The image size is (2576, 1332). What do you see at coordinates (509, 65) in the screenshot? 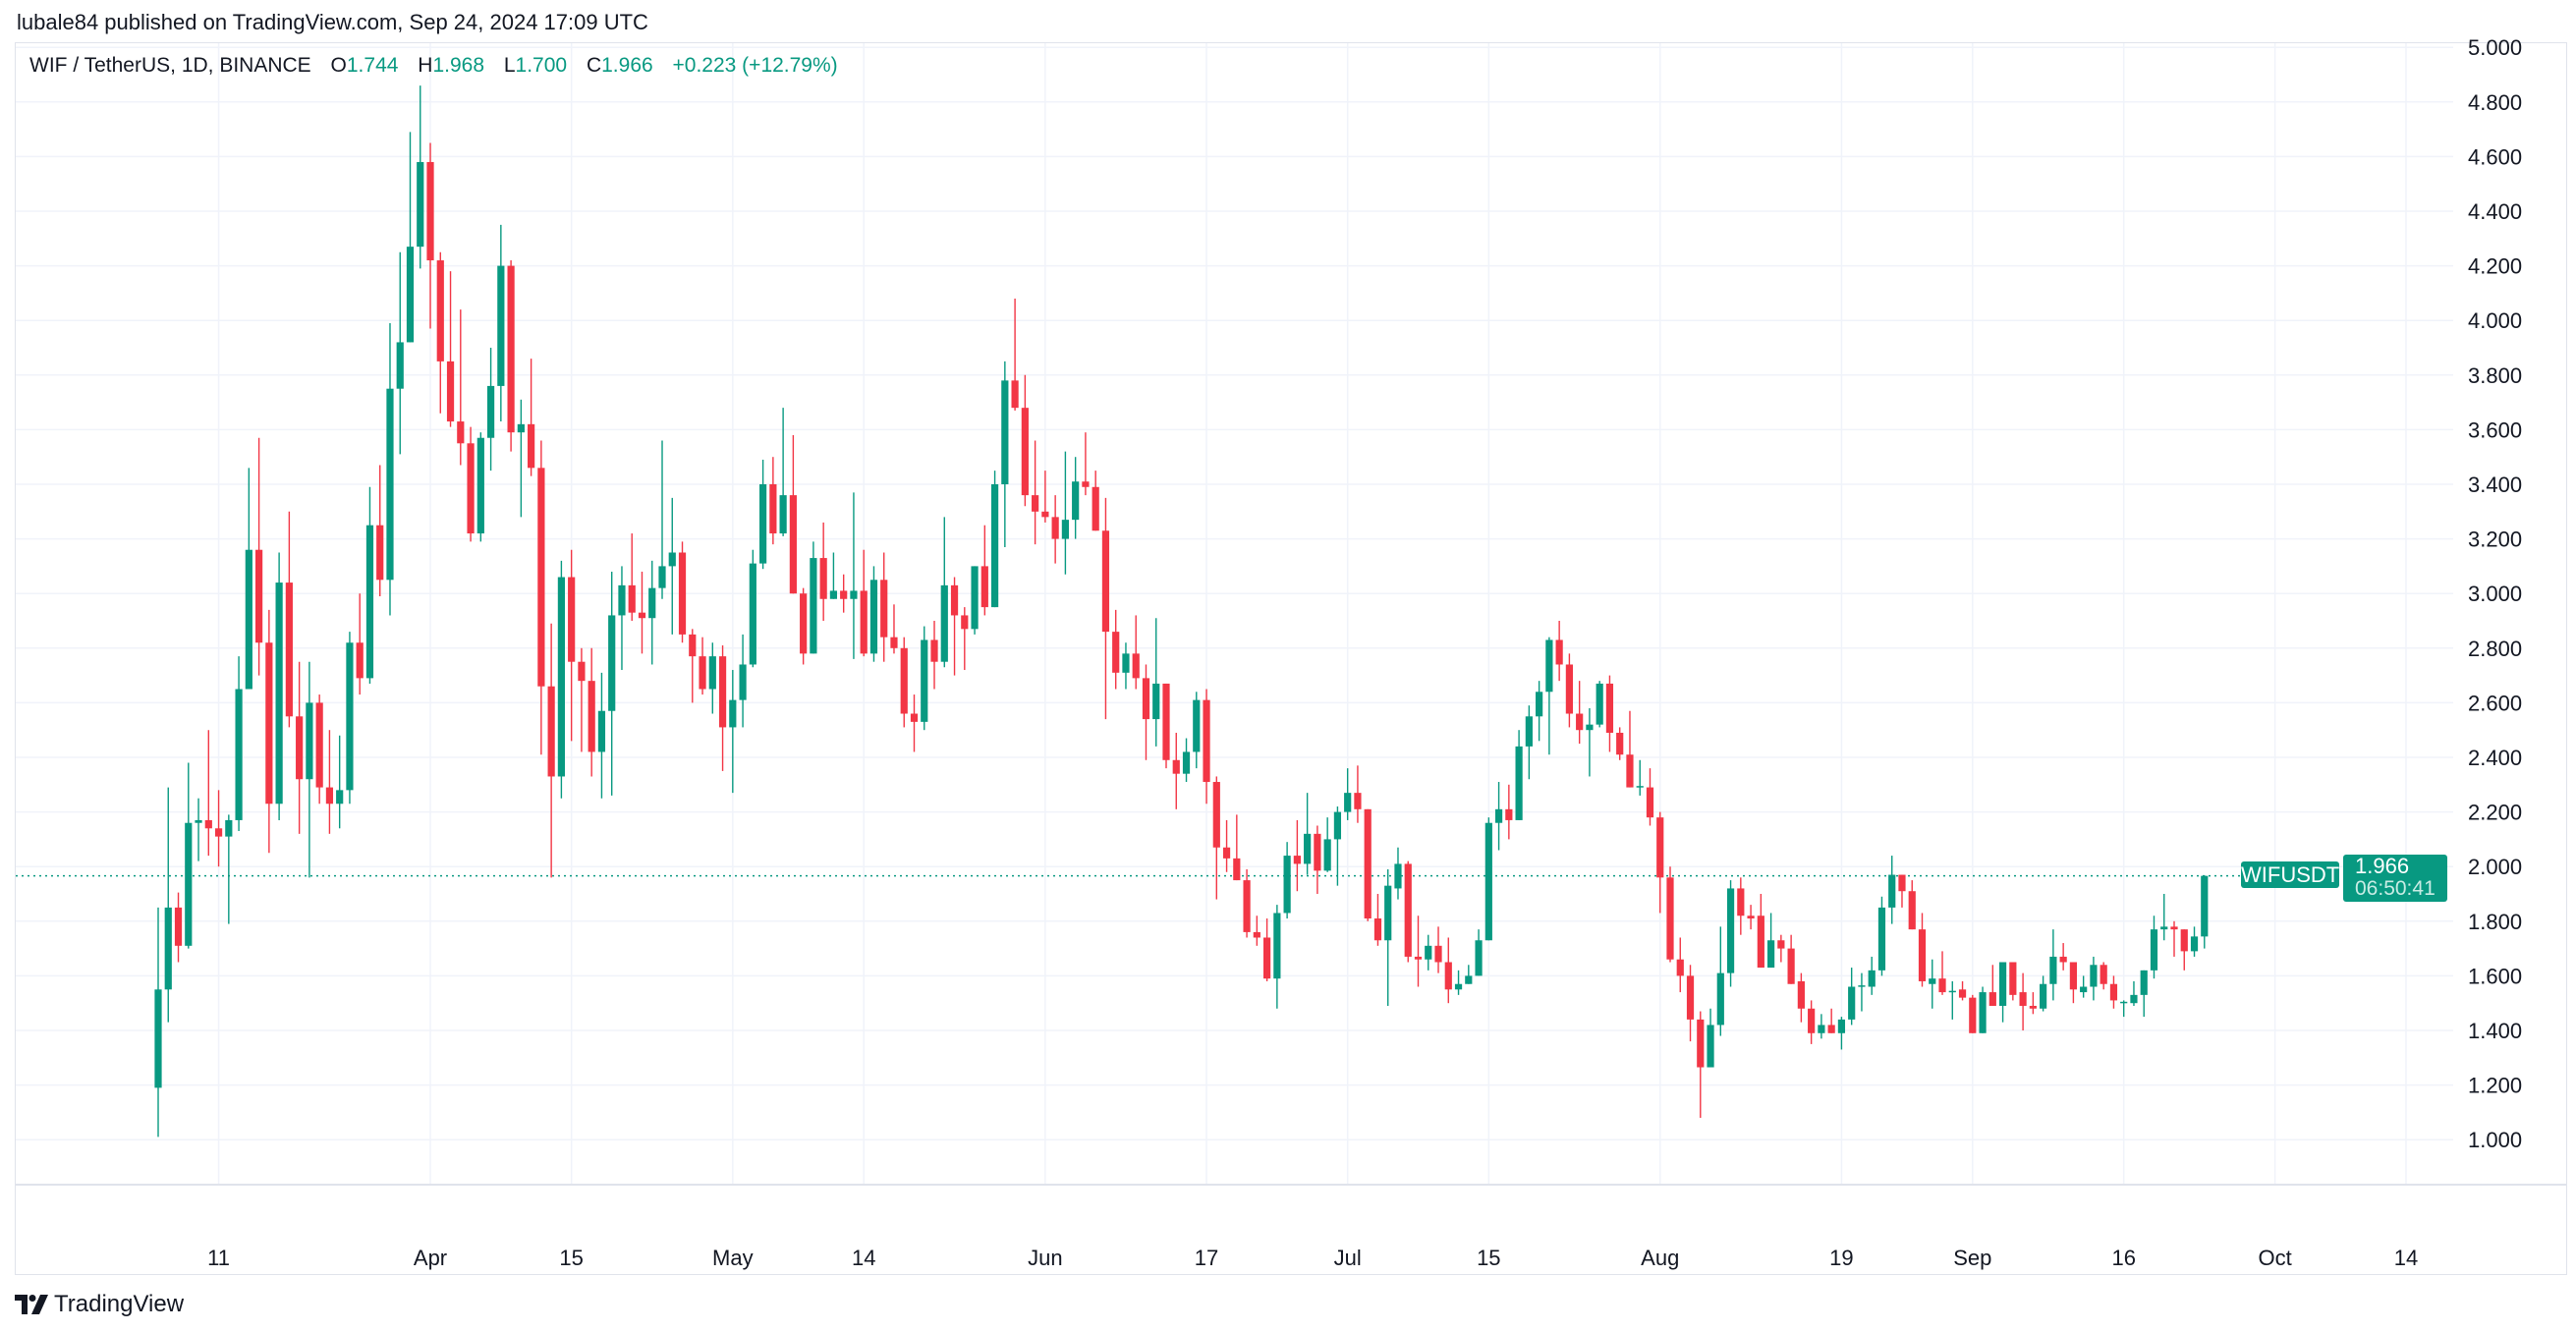
I see `low-label: L` at bounding box center [509, 65].